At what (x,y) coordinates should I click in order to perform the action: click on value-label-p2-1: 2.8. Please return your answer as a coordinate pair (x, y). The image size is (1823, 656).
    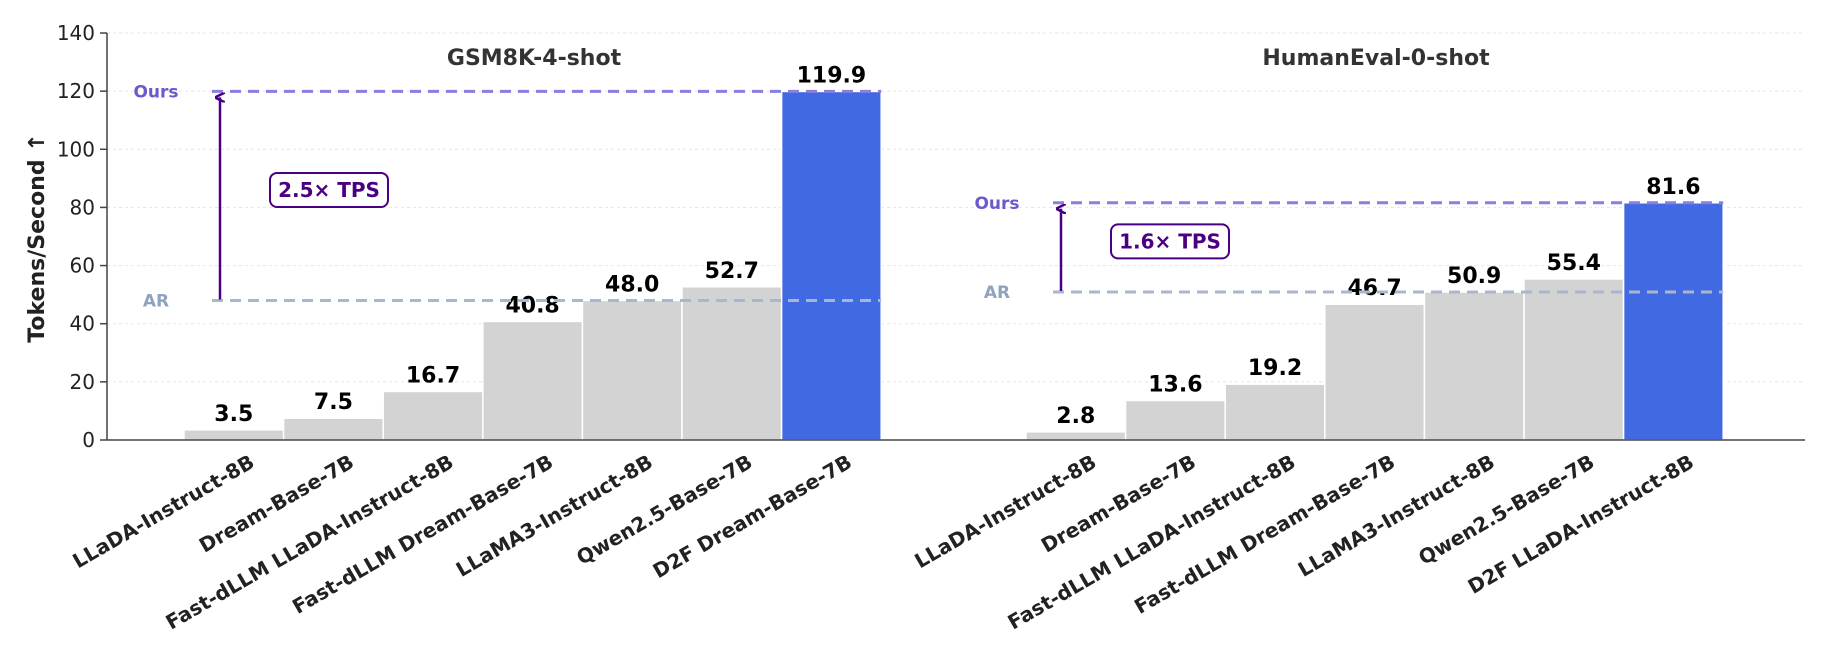
    Looking at the image, I should click on (1075, 416).